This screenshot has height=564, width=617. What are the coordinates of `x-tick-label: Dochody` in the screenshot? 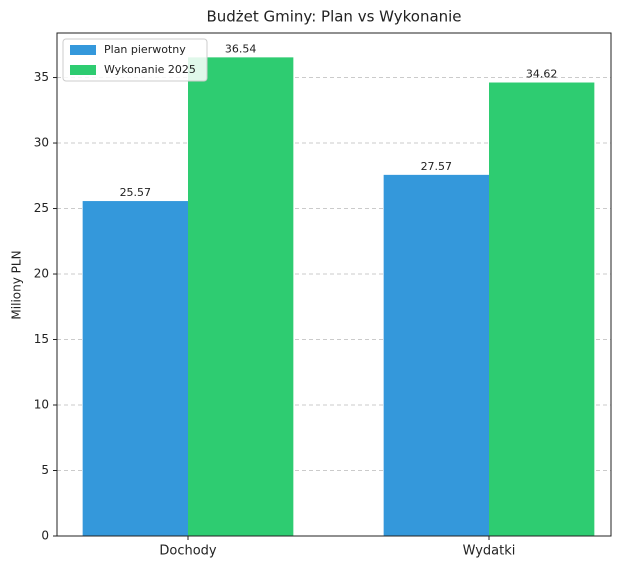 It's located at (188, 551).